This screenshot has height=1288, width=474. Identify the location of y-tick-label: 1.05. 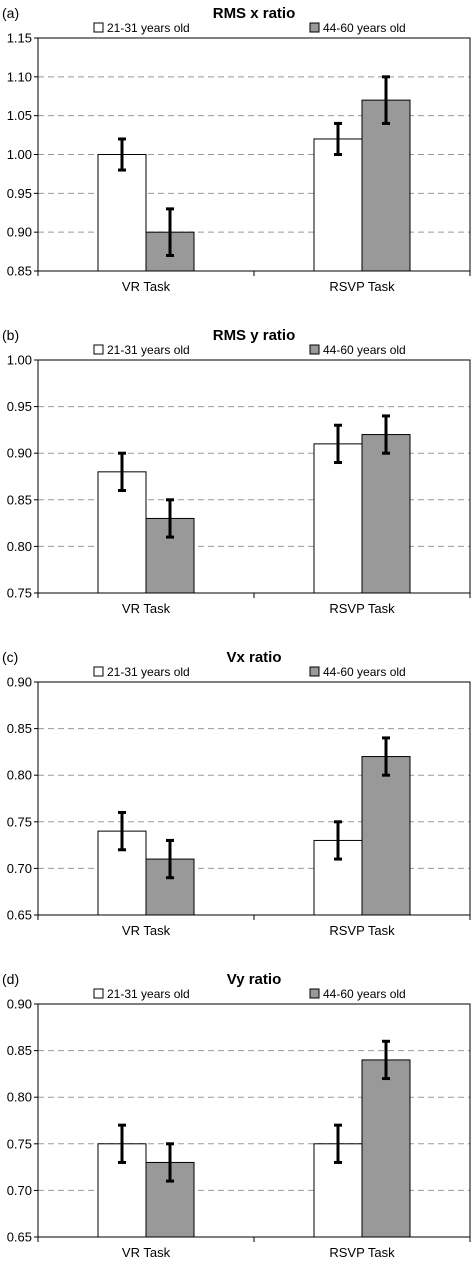
(19, 115).